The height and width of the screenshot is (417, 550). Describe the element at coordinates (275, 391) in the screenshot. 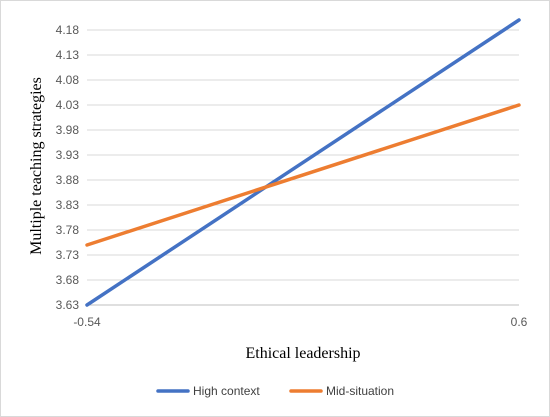

I see `legend: High context Mid-situation` at that location.